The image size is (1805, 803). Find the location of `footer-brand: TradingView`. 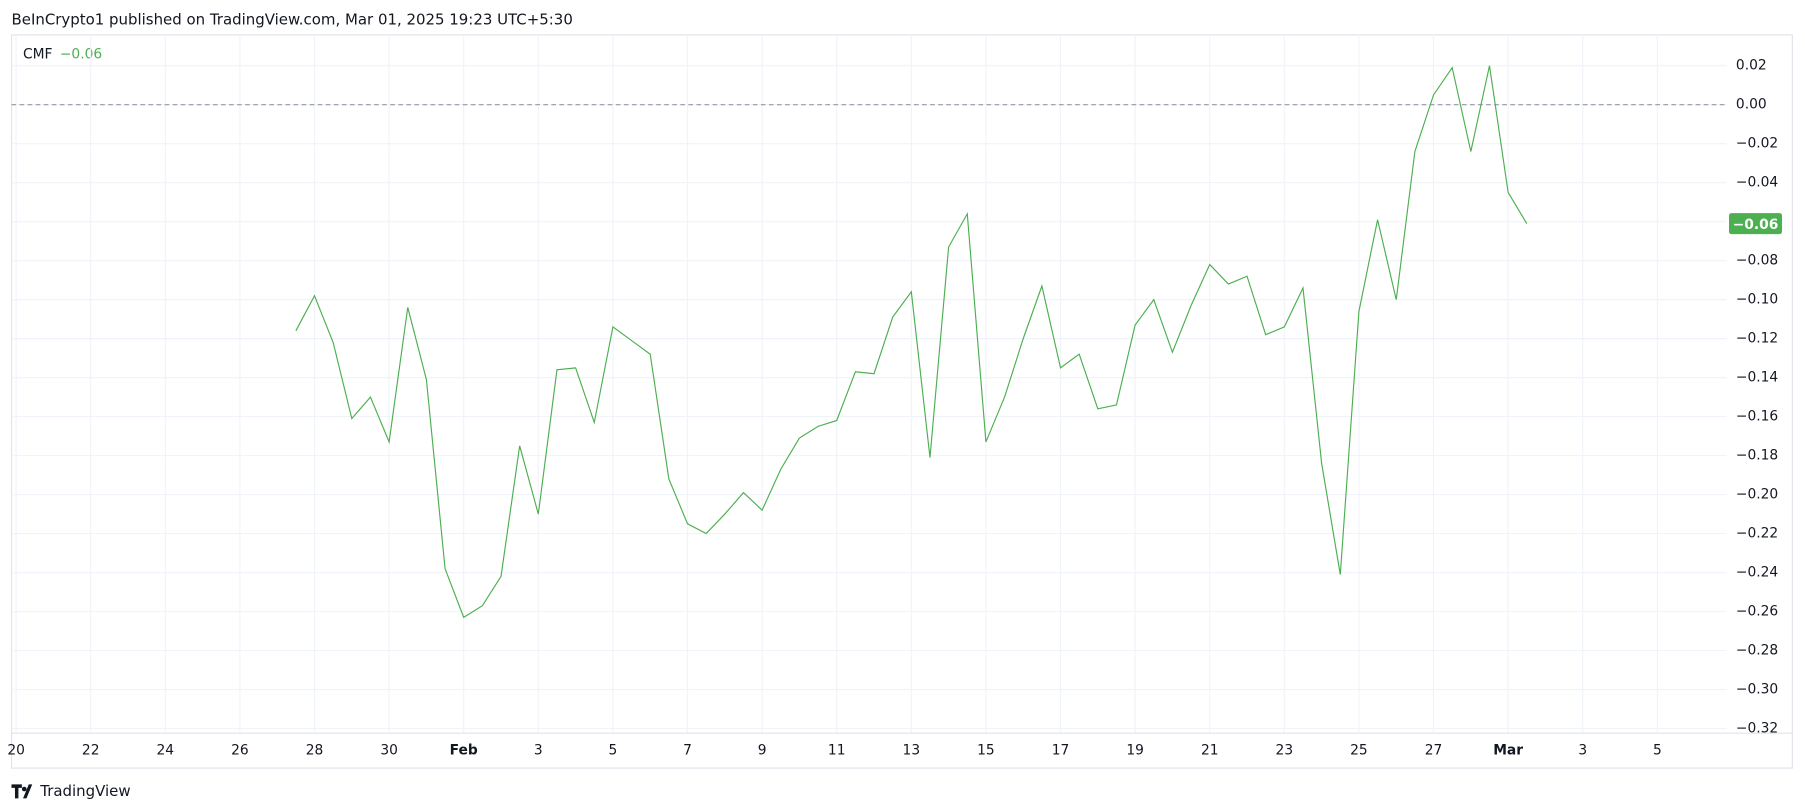

footer-brand: TradingView is located at coordinates (84, 791).